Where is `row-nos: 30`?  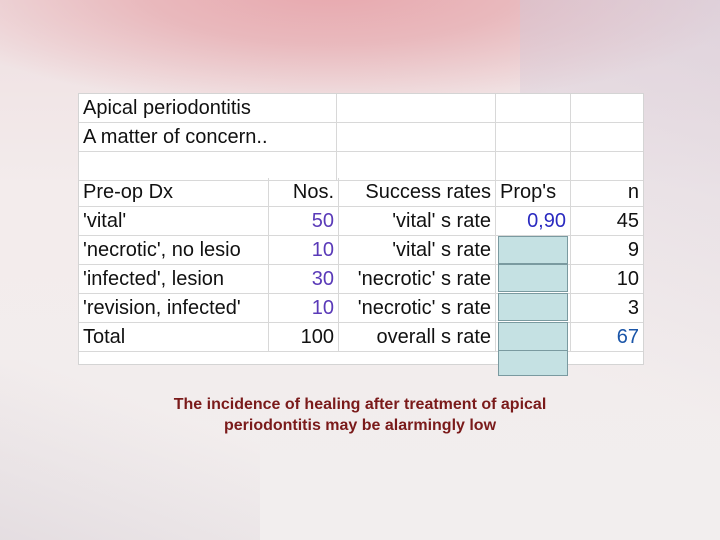
row-nos: 30 is located at coordinates (304, 279).